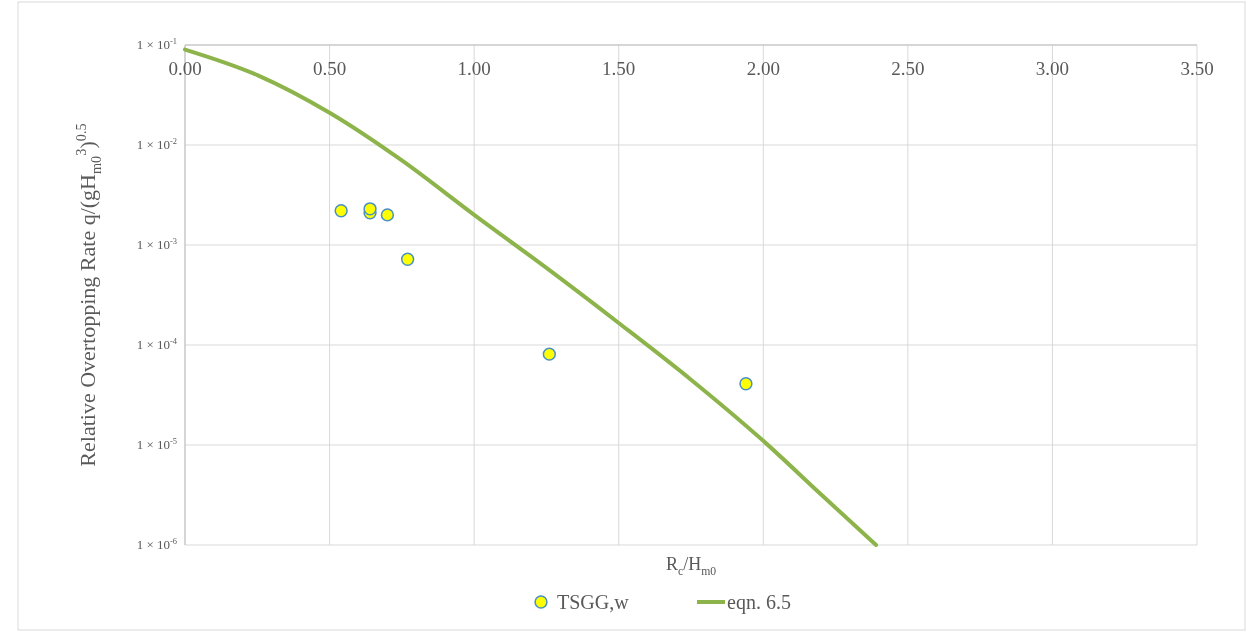  Describe the element at coordinates (329, 68) in the screenshot. I see `x-tick-label: 0.50` at that location.